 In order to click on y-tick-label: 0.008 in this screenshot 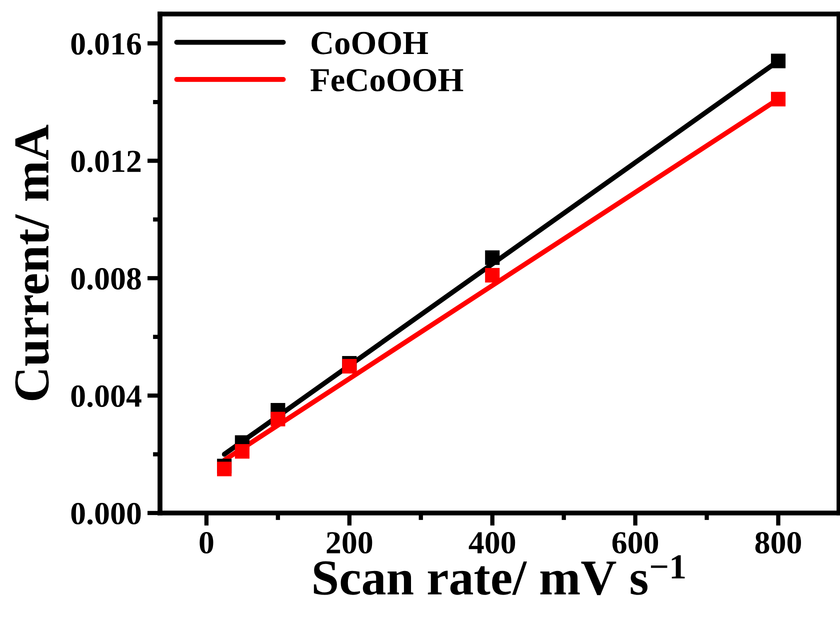, I will do `click(106, 279)`.